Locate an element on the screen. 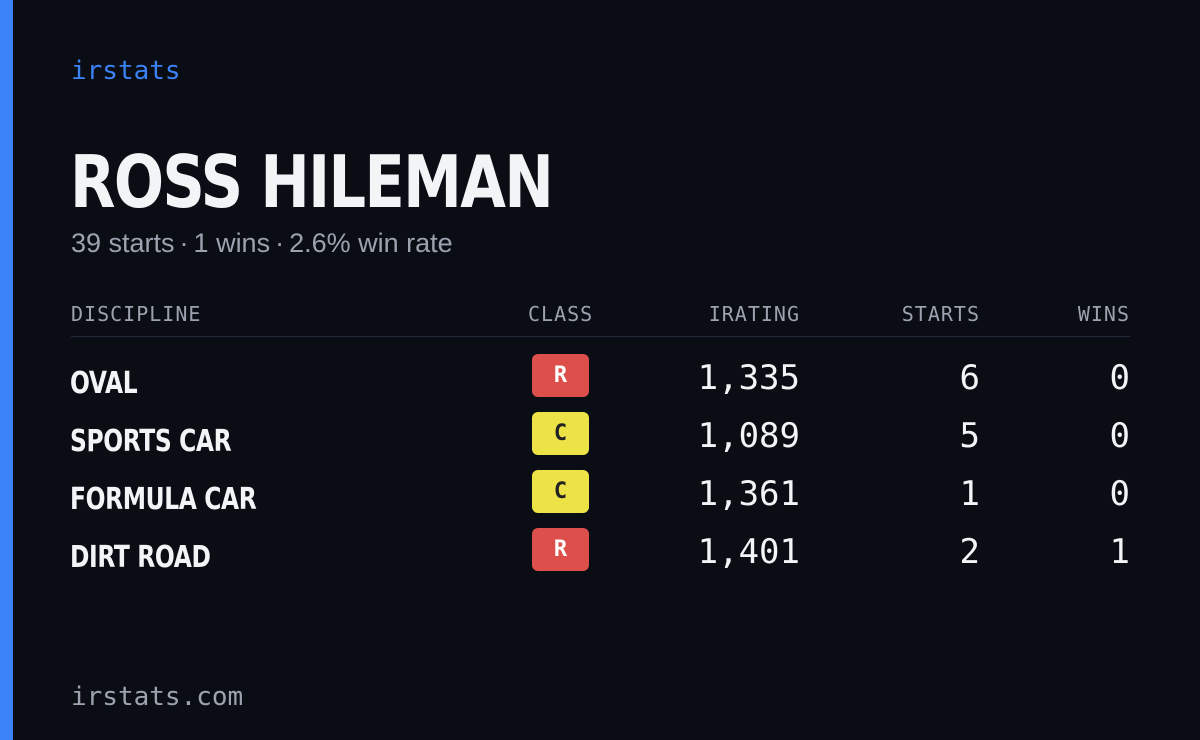 The width and height of the screenshot is (1200, 740). table-row: OVAL R 1,335 6 0 is located at coordinates (600, 383).